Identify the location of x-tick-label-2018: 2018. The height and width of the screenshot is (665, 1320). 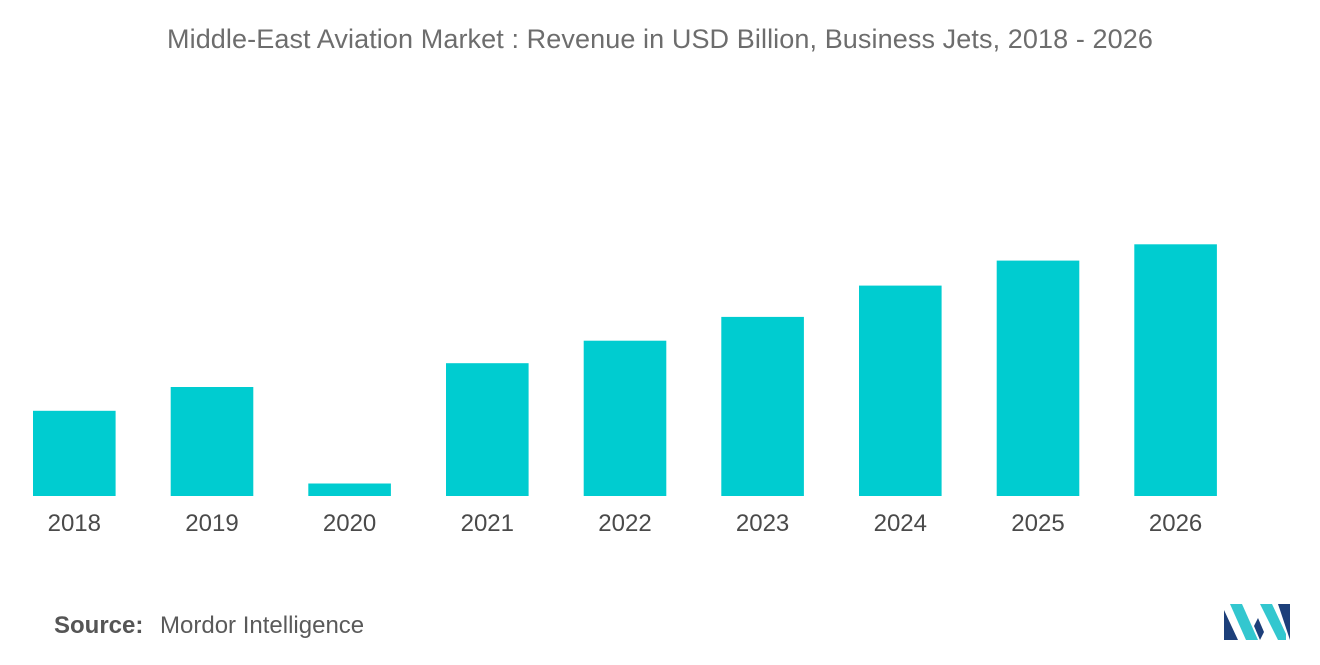
(74, 523).